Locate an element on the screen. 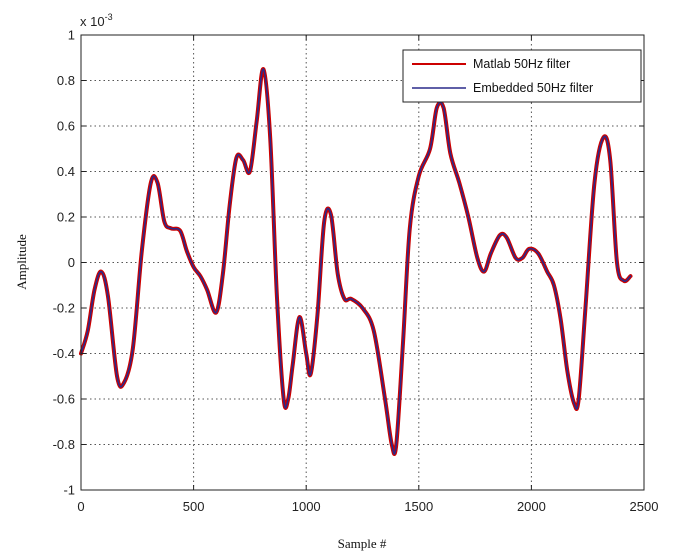 This screenshot has height=554, width=673. legend: Matlab 50Hz filter Embedded 50Hz filter is located at coordinates (522, 76).